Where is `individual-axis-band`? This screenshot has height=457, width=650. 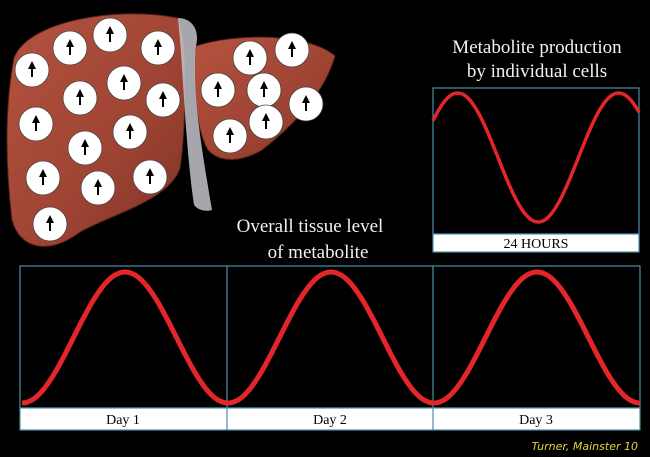 individual-axis-band is located at coordinates (536, 243).